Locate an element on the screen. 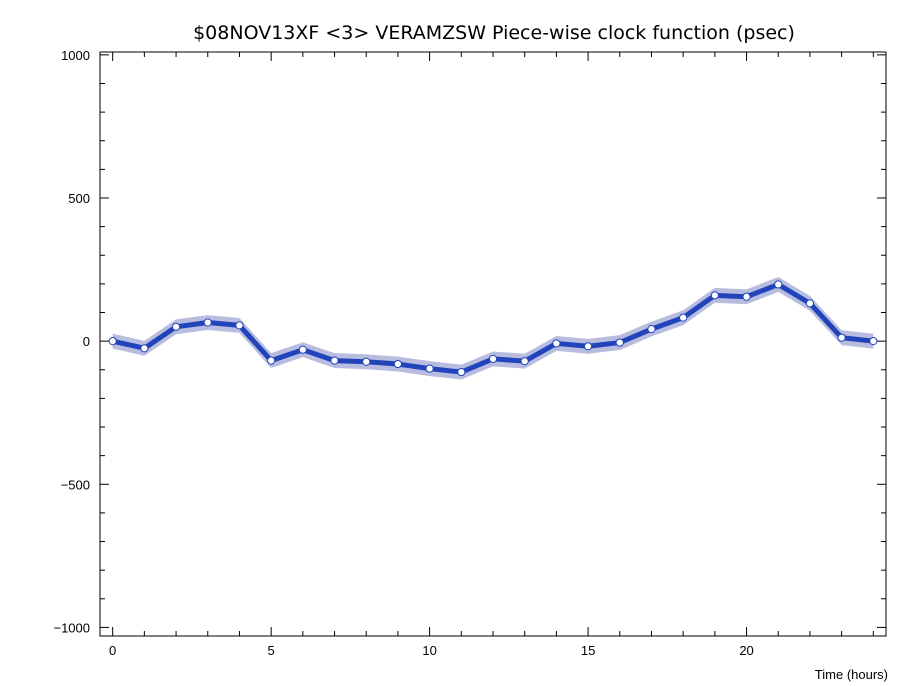  y-tick-label: −500 is located at coordinates (75, 484).